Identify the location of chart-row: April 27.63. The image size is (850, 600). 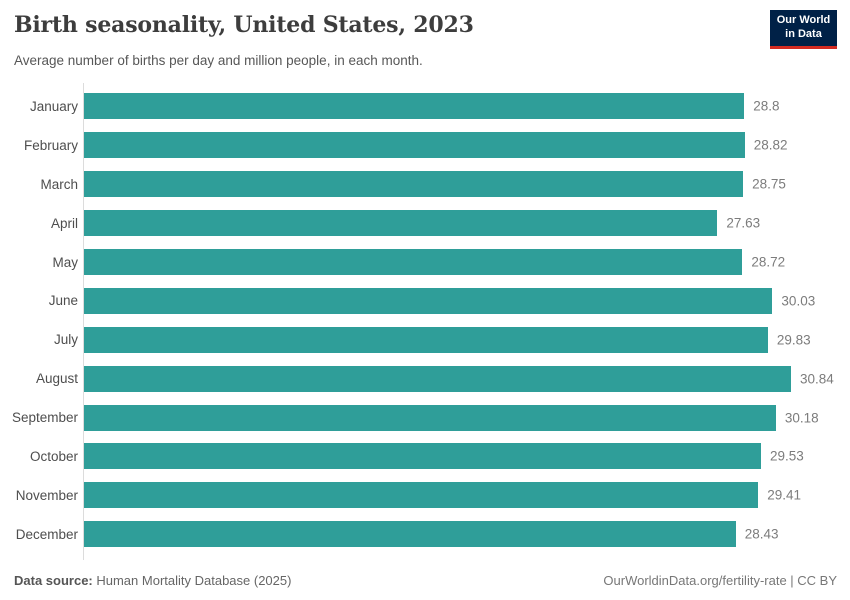
(425, 223).